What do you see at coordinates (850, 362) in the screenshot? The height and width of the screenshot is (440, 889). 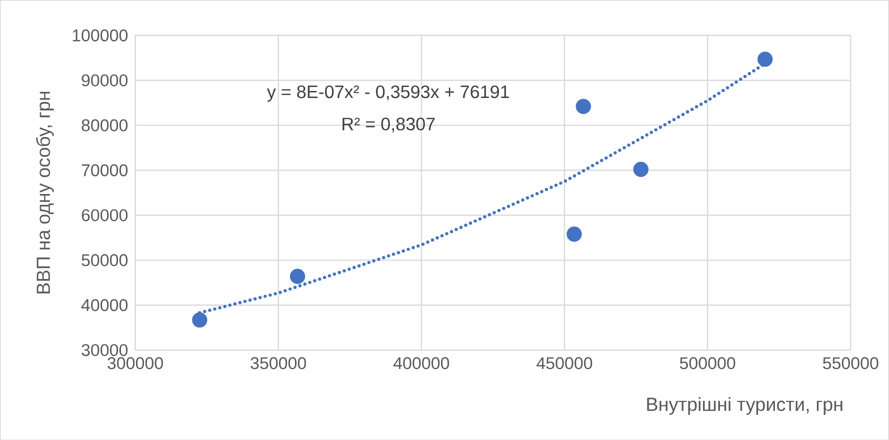 I see `x-tick-label: 550000` at bounding box center [850, 362].